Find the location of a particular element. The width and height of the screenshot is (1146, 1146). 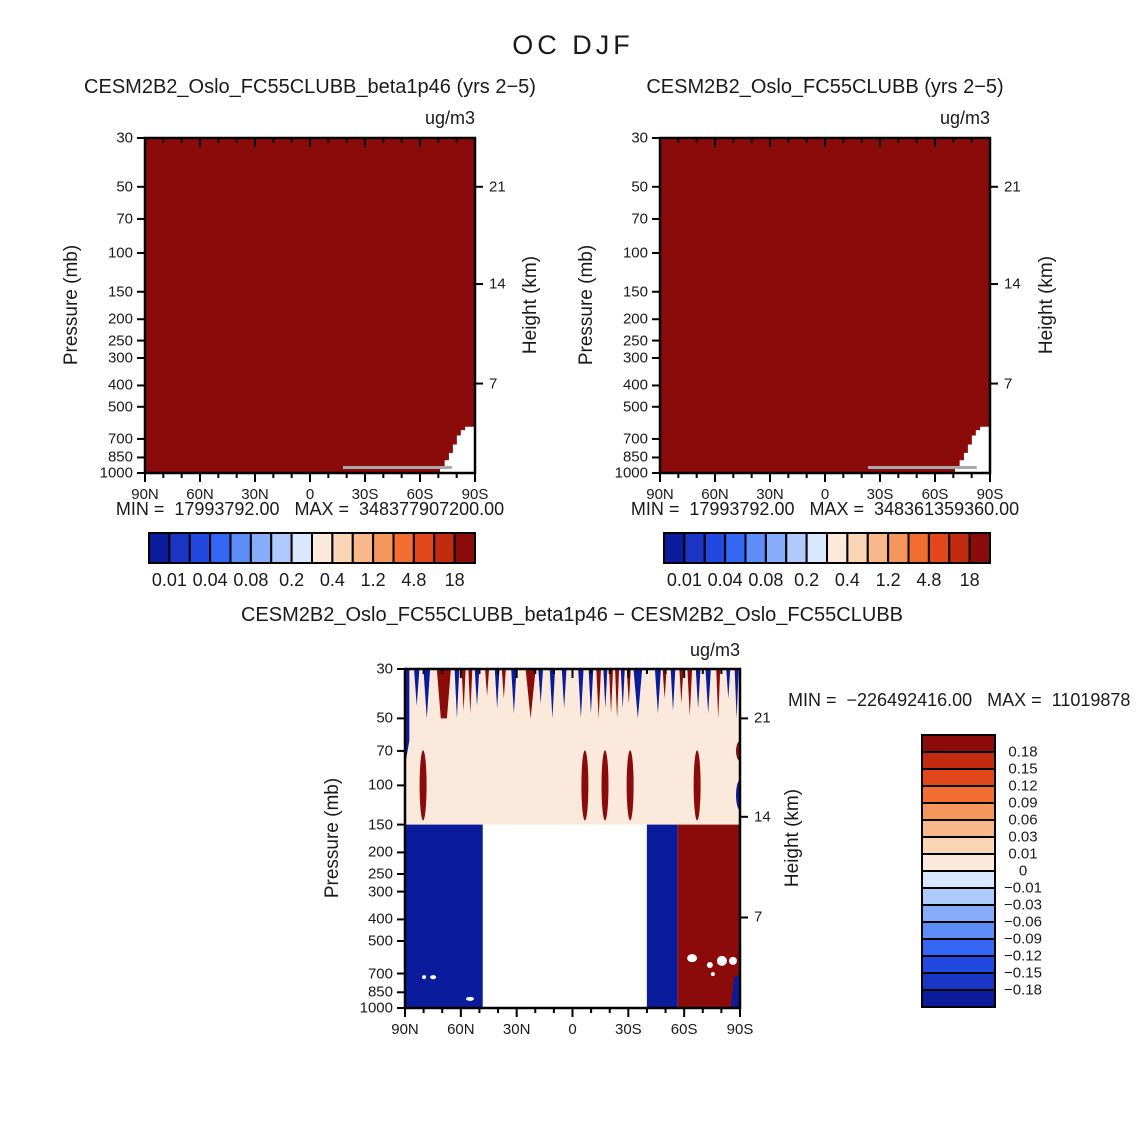

latitude-tick-label: 90N is located at coordinates (405, 1029).